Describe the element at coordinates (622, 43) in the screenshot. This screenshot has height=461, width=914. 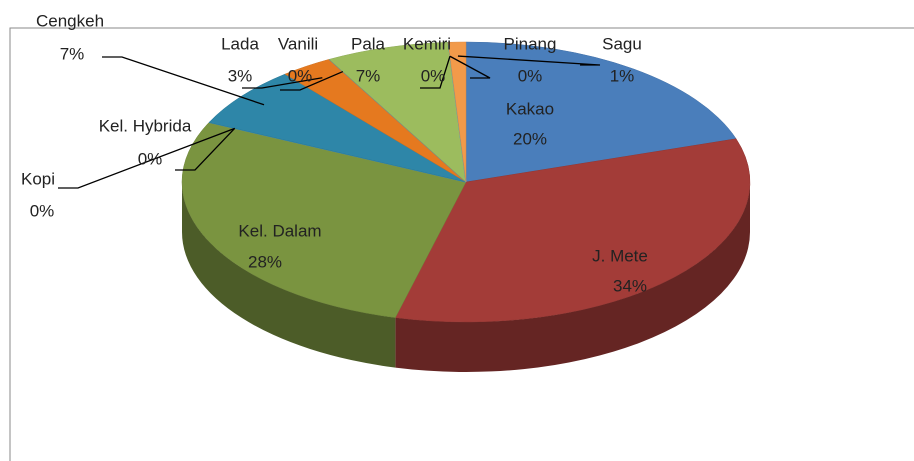
I see `category-label: Sagu` at that location.